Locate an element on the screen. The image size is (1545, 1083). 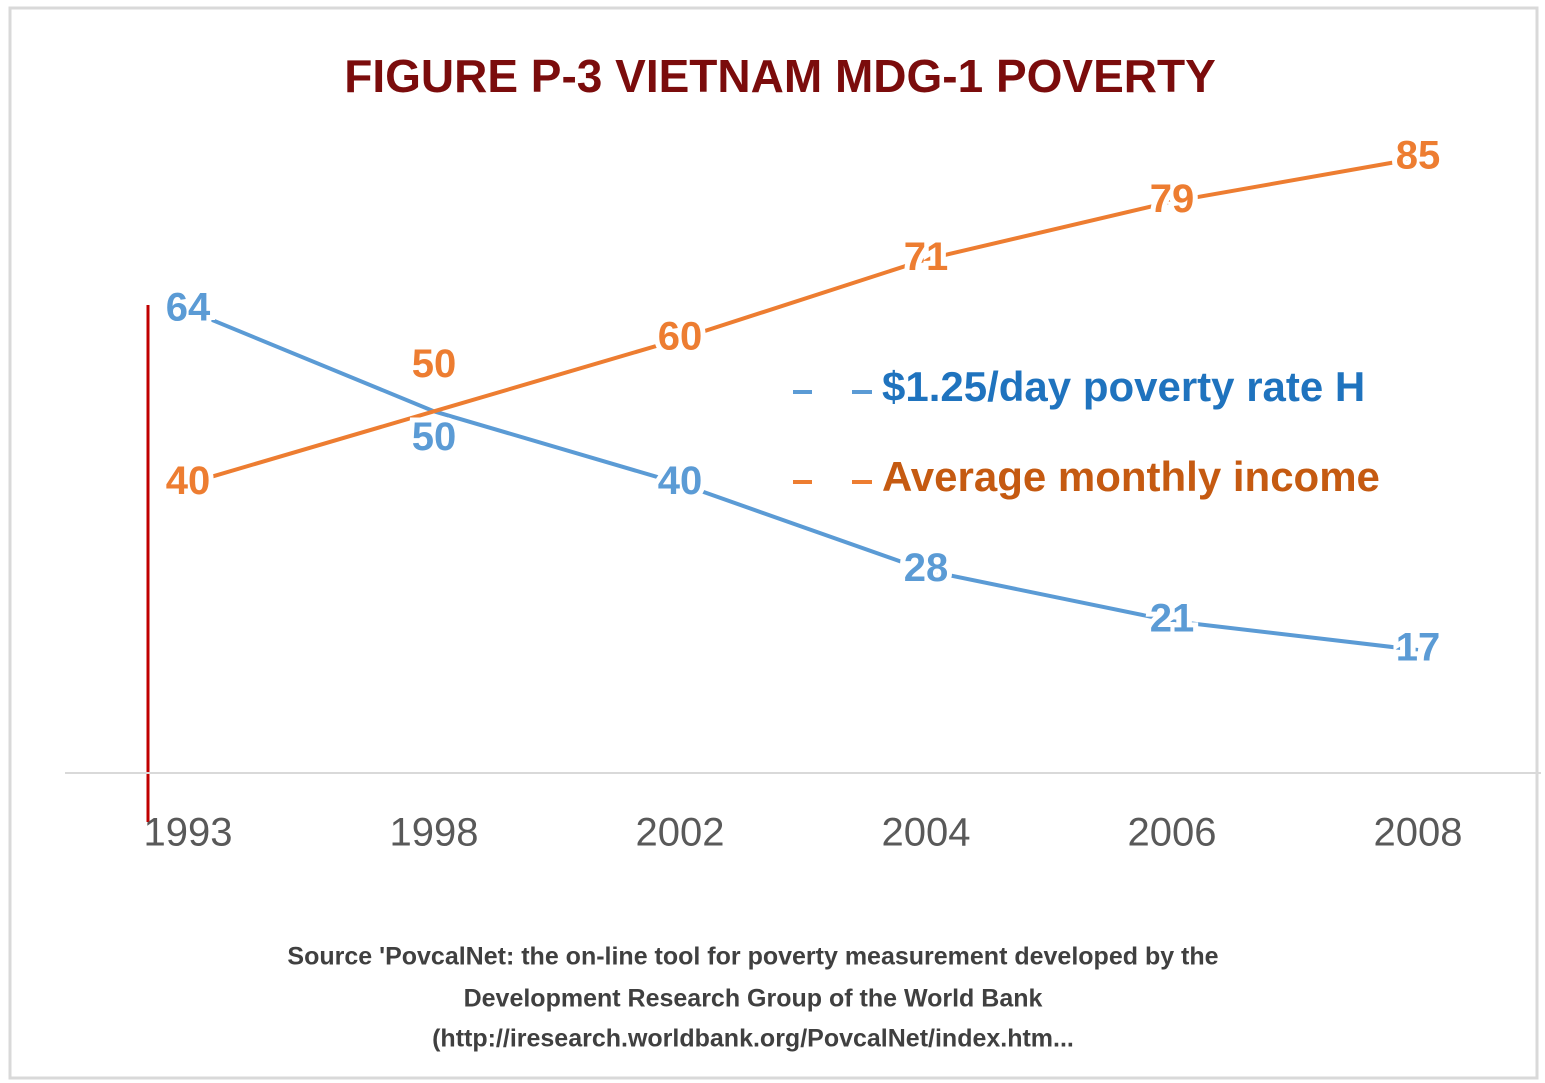
x-tick-label: 1993 is located at coordinates (188, 833).